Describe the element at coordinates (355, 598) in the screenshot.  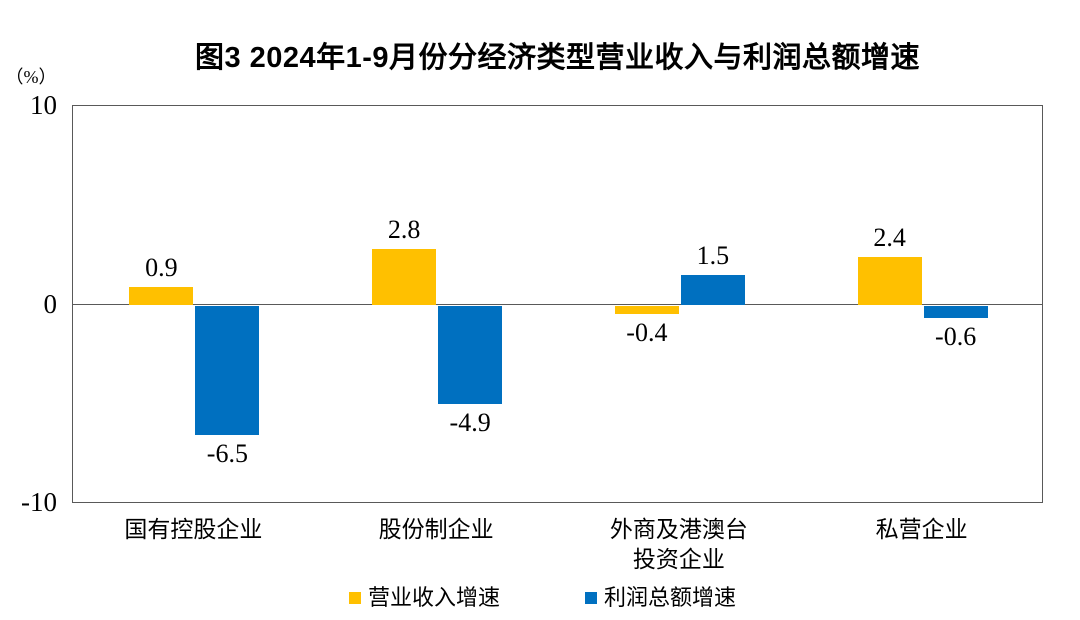
I see `legend-swatch-revenue-icon` at that location.